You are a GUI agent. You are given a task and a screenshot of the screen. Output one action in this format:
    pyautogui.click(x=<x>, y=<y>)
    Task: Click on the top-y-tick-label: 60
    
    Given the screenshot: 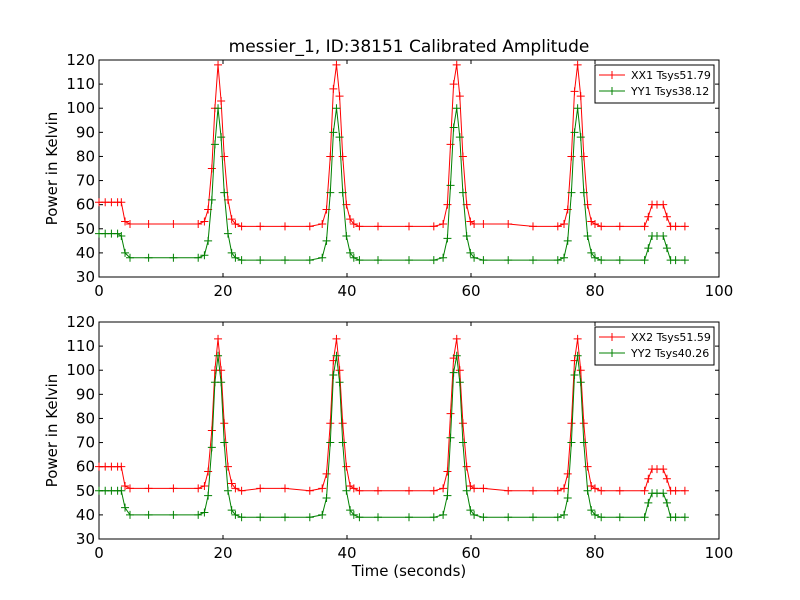 What is the action you would take?
    pyautogui.click(x=85, y=205)
    